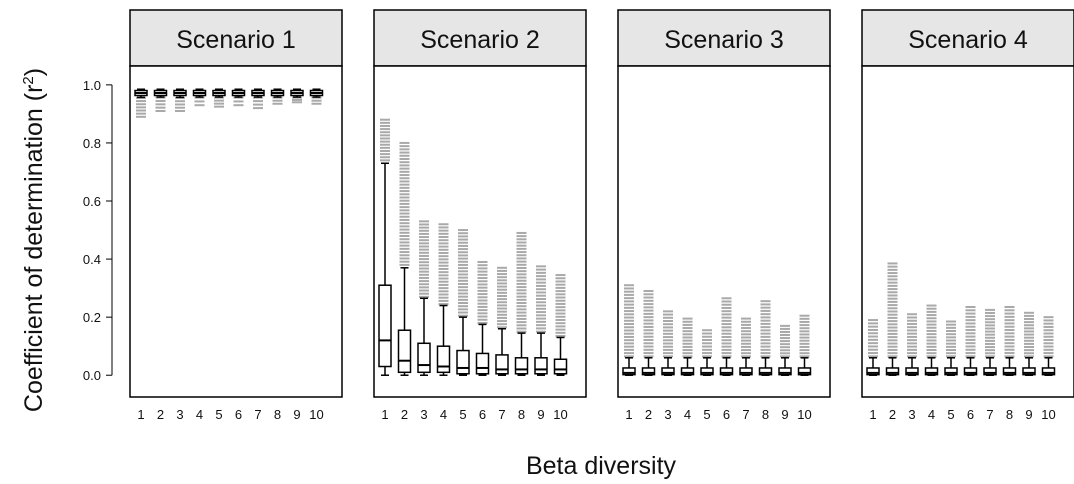 This screenshot has height=484, width=1074. I want to click on panel-title: Scenario 3, so click(724, 40).